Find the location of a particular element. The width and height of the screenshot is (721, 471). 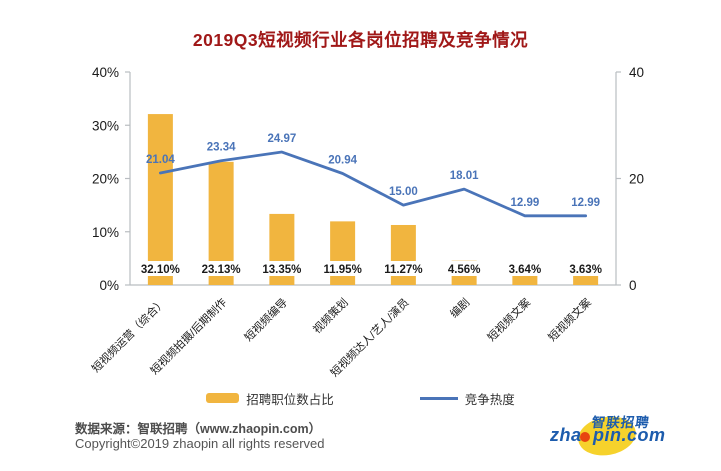

bar-value-label: 11.95% is located at coordinates (342, 270).